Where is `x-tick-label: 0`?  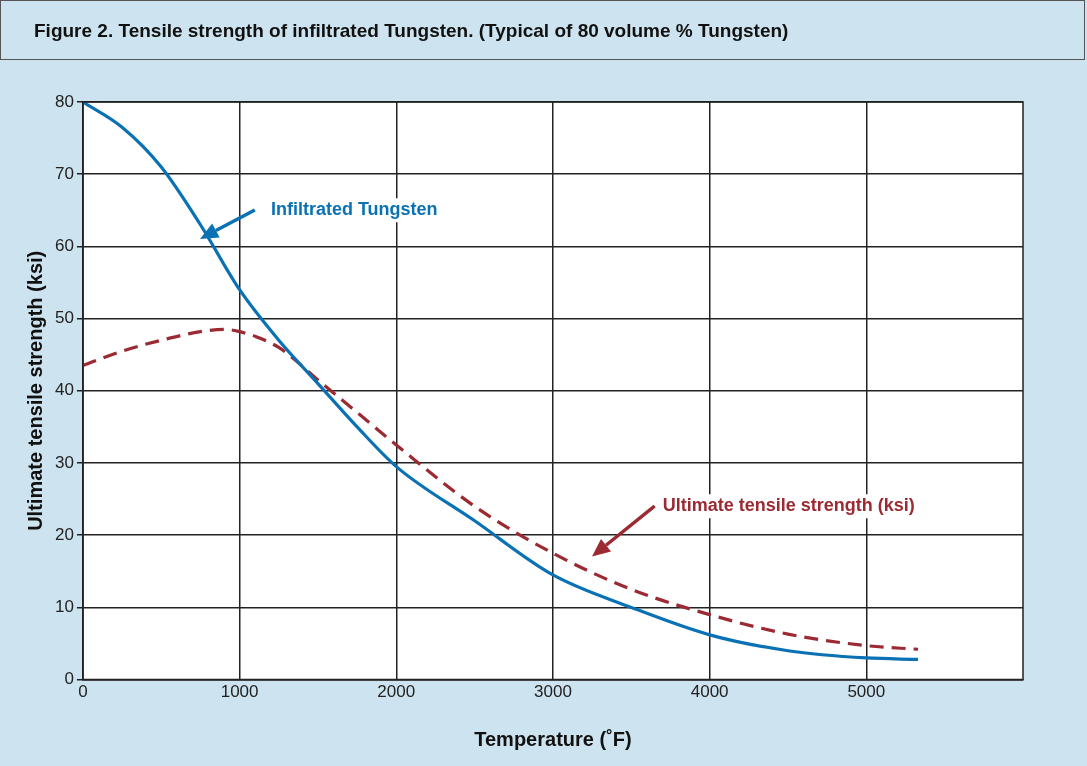
x-tick-label: 0 is located at coordinates (83, 692).